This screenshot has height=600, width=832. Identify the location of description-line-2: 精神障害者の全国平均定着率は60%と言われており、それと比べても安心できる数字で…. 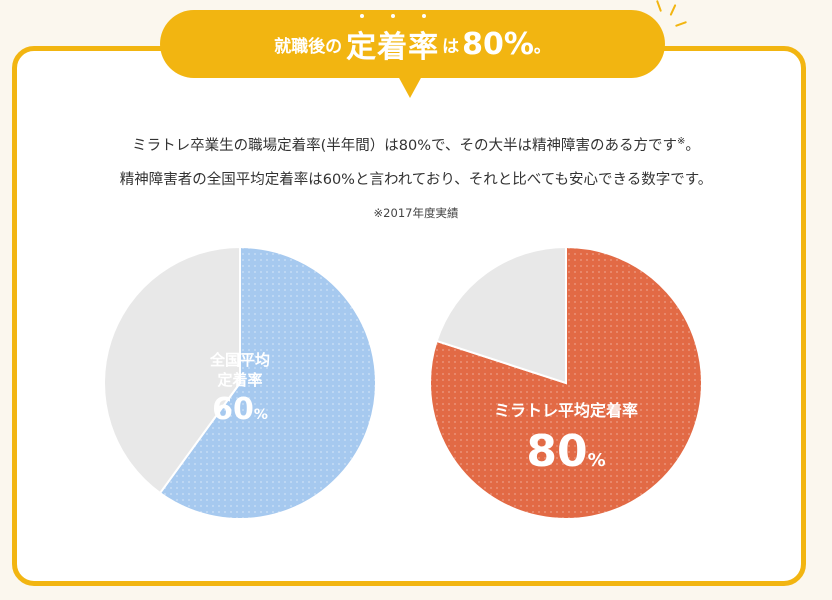
(416, 179).